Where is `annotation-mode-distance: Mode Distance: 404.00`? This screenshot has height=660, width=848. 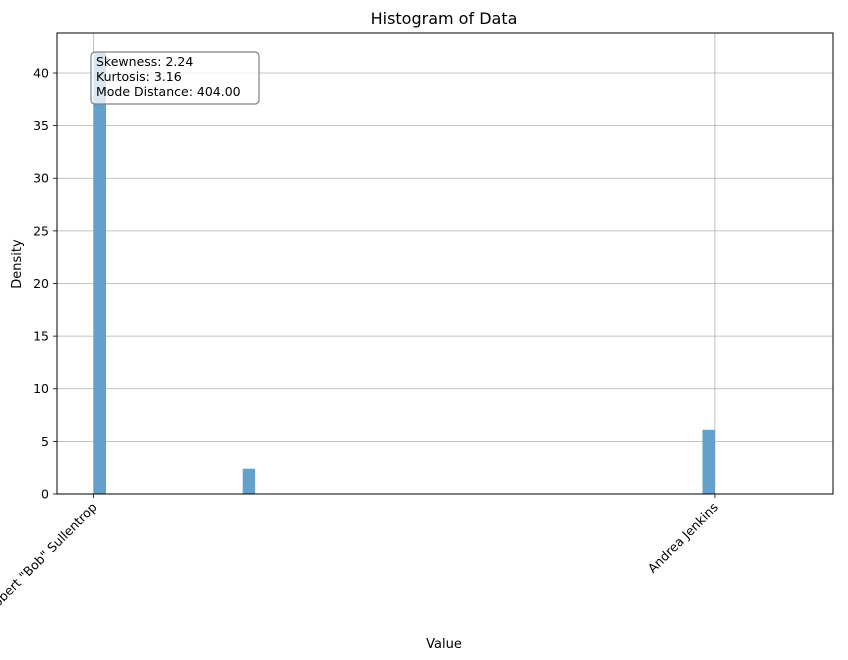 annotation-mode-distance: Mode Distance: 404.00 is located at coordinates (168, 91).